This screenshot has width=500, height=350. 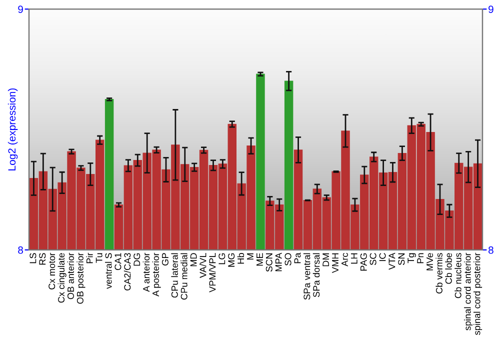 What do you see at coordinates (52, 271) in the screenshot?
I see `x-tick-label: Cx motor` at bounding box center [52, 271].